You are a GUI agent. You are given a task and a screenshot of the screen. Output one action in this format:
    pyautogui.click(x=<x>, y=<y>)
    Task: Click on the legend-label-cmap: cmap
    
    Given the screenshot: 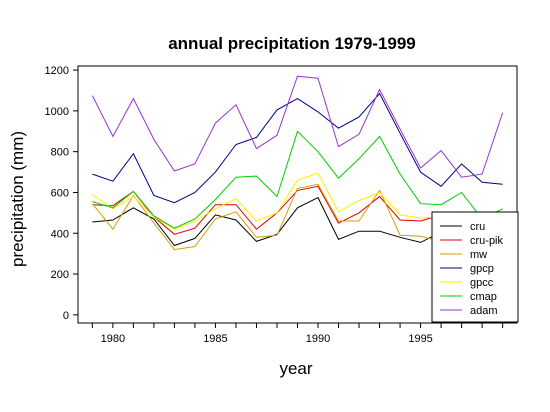 What is the action you would take?
    pyautogui.click(x=483, y=297)
    